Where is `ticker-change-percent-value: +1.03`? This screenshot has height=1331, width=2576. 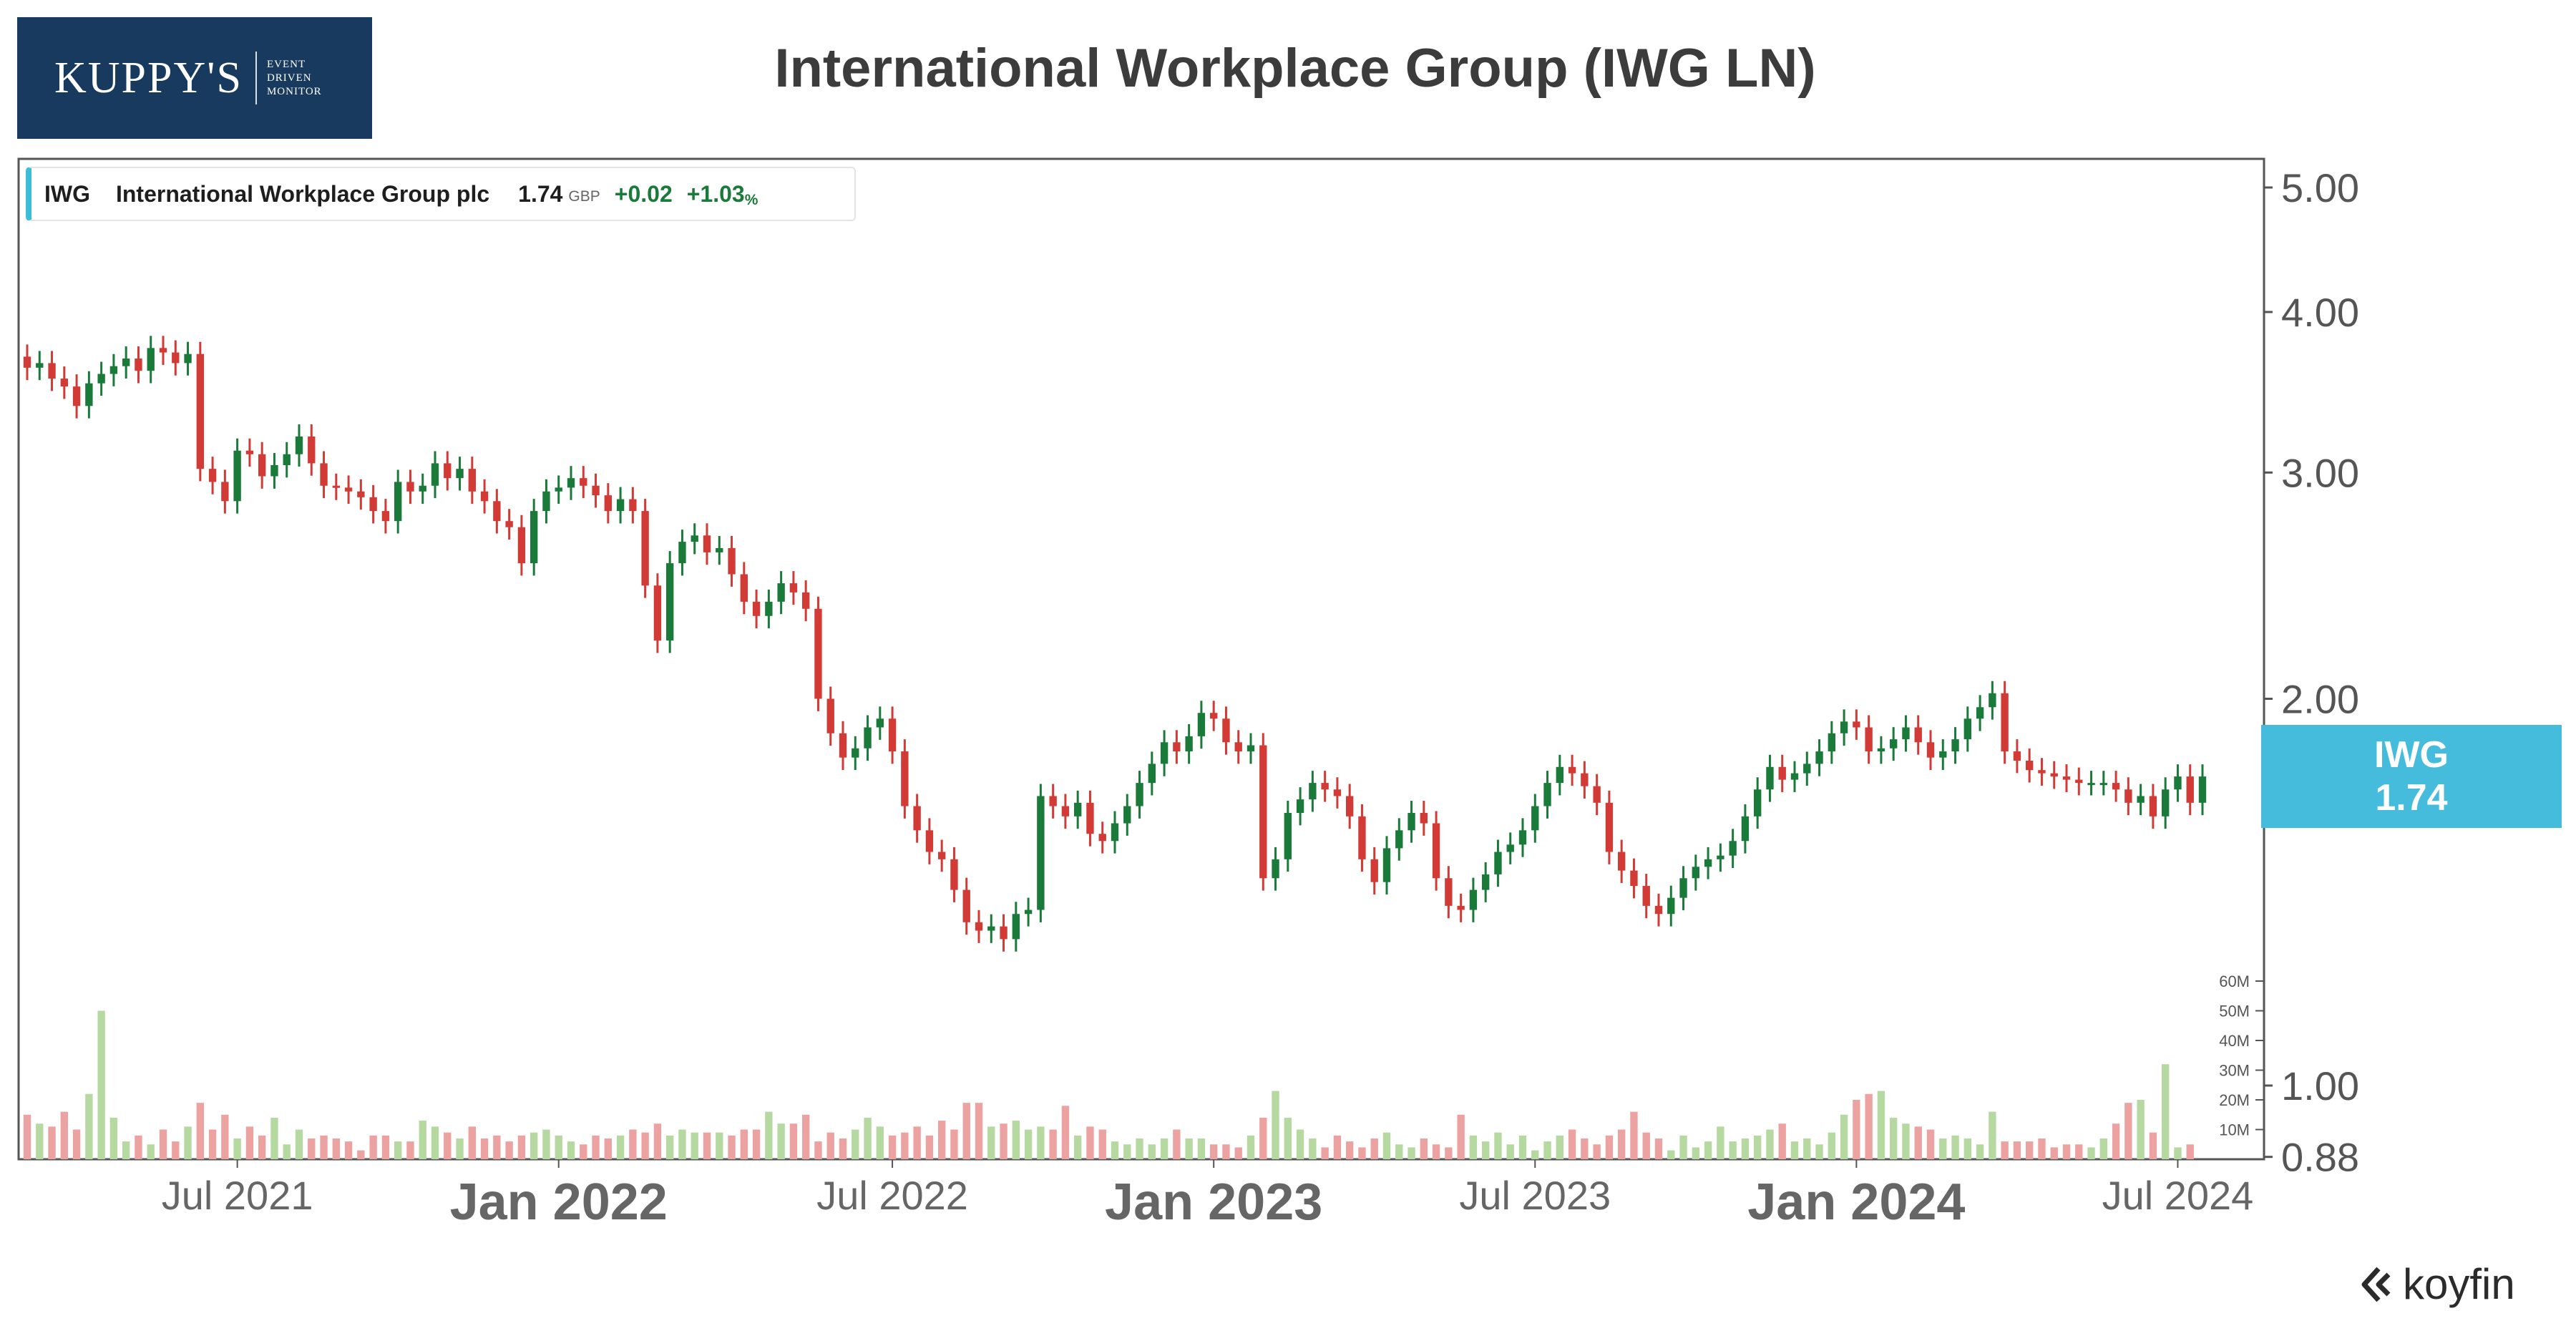 ticker-change-percent-value: +1.03 is located at coordinates (715, 193).